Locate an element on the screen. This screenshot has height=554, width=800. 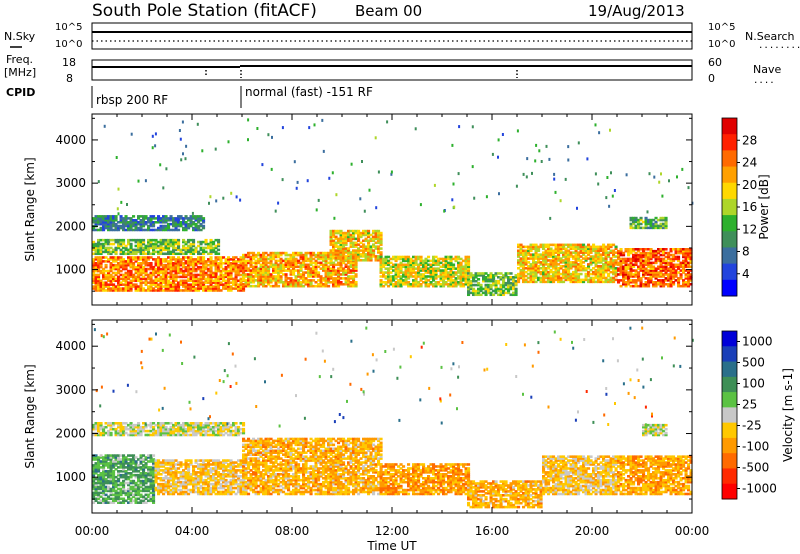
colorbar-label: Power [dB] is located at coordinates (764, 206).